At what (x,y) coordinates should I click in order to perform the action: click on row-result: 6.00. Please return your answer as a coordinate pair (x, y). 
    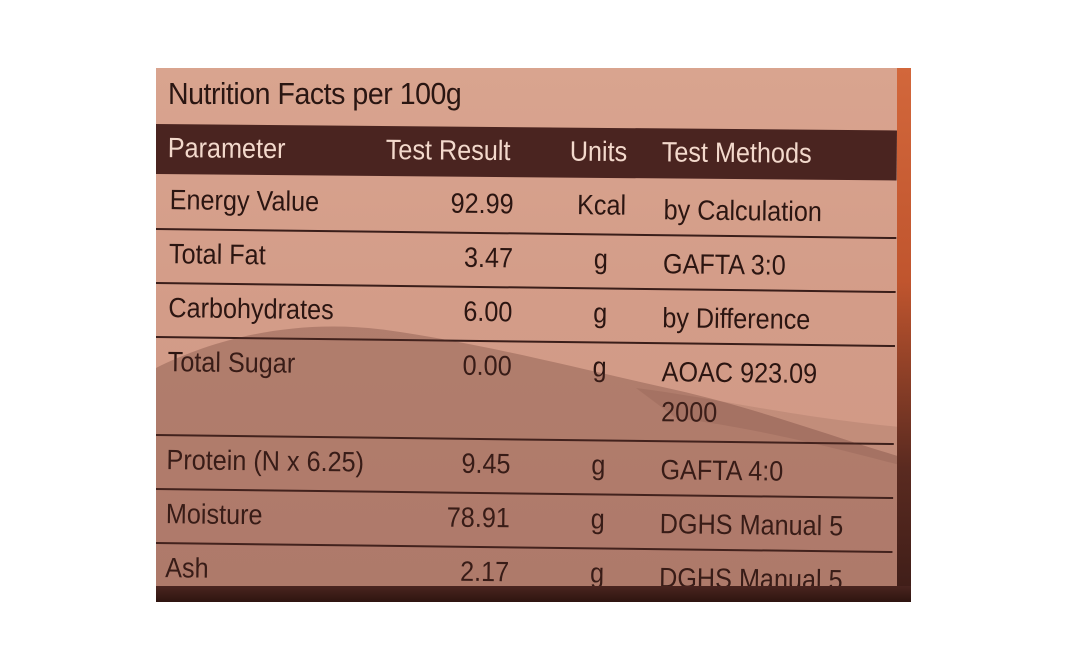
    Looking at the image, I should click on (488, 311).